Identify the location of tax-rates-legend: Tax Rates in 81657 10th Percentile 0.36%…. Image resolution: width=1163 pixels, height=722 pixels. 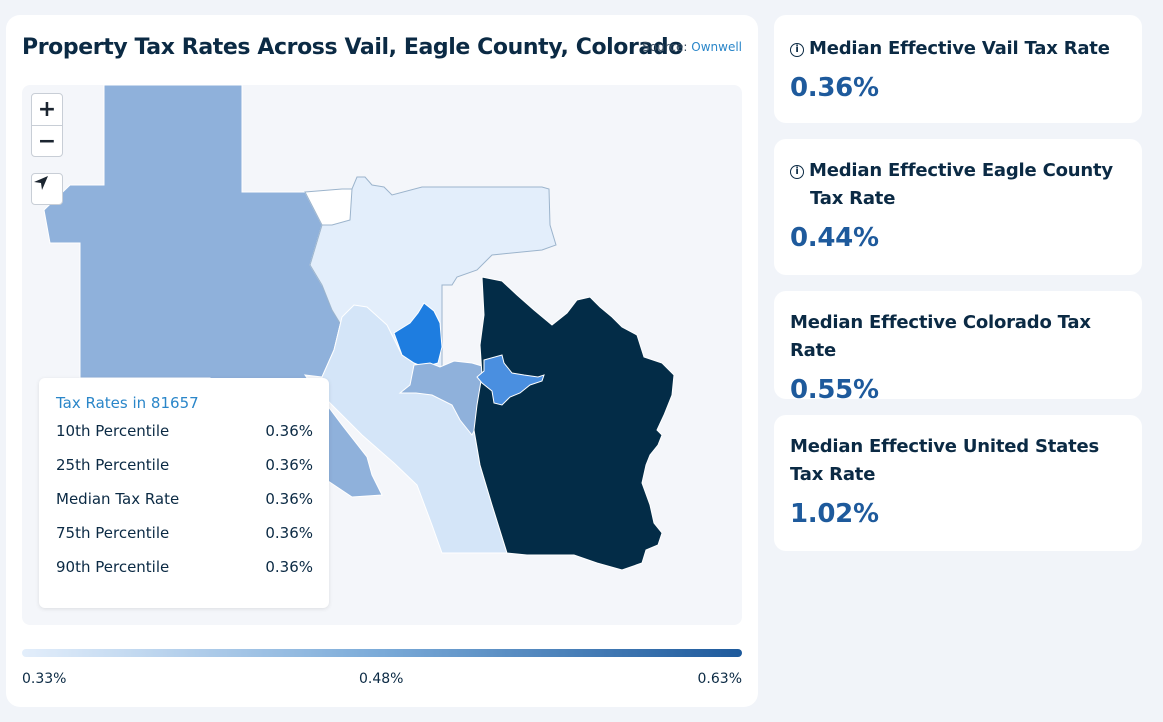
(184, 493).